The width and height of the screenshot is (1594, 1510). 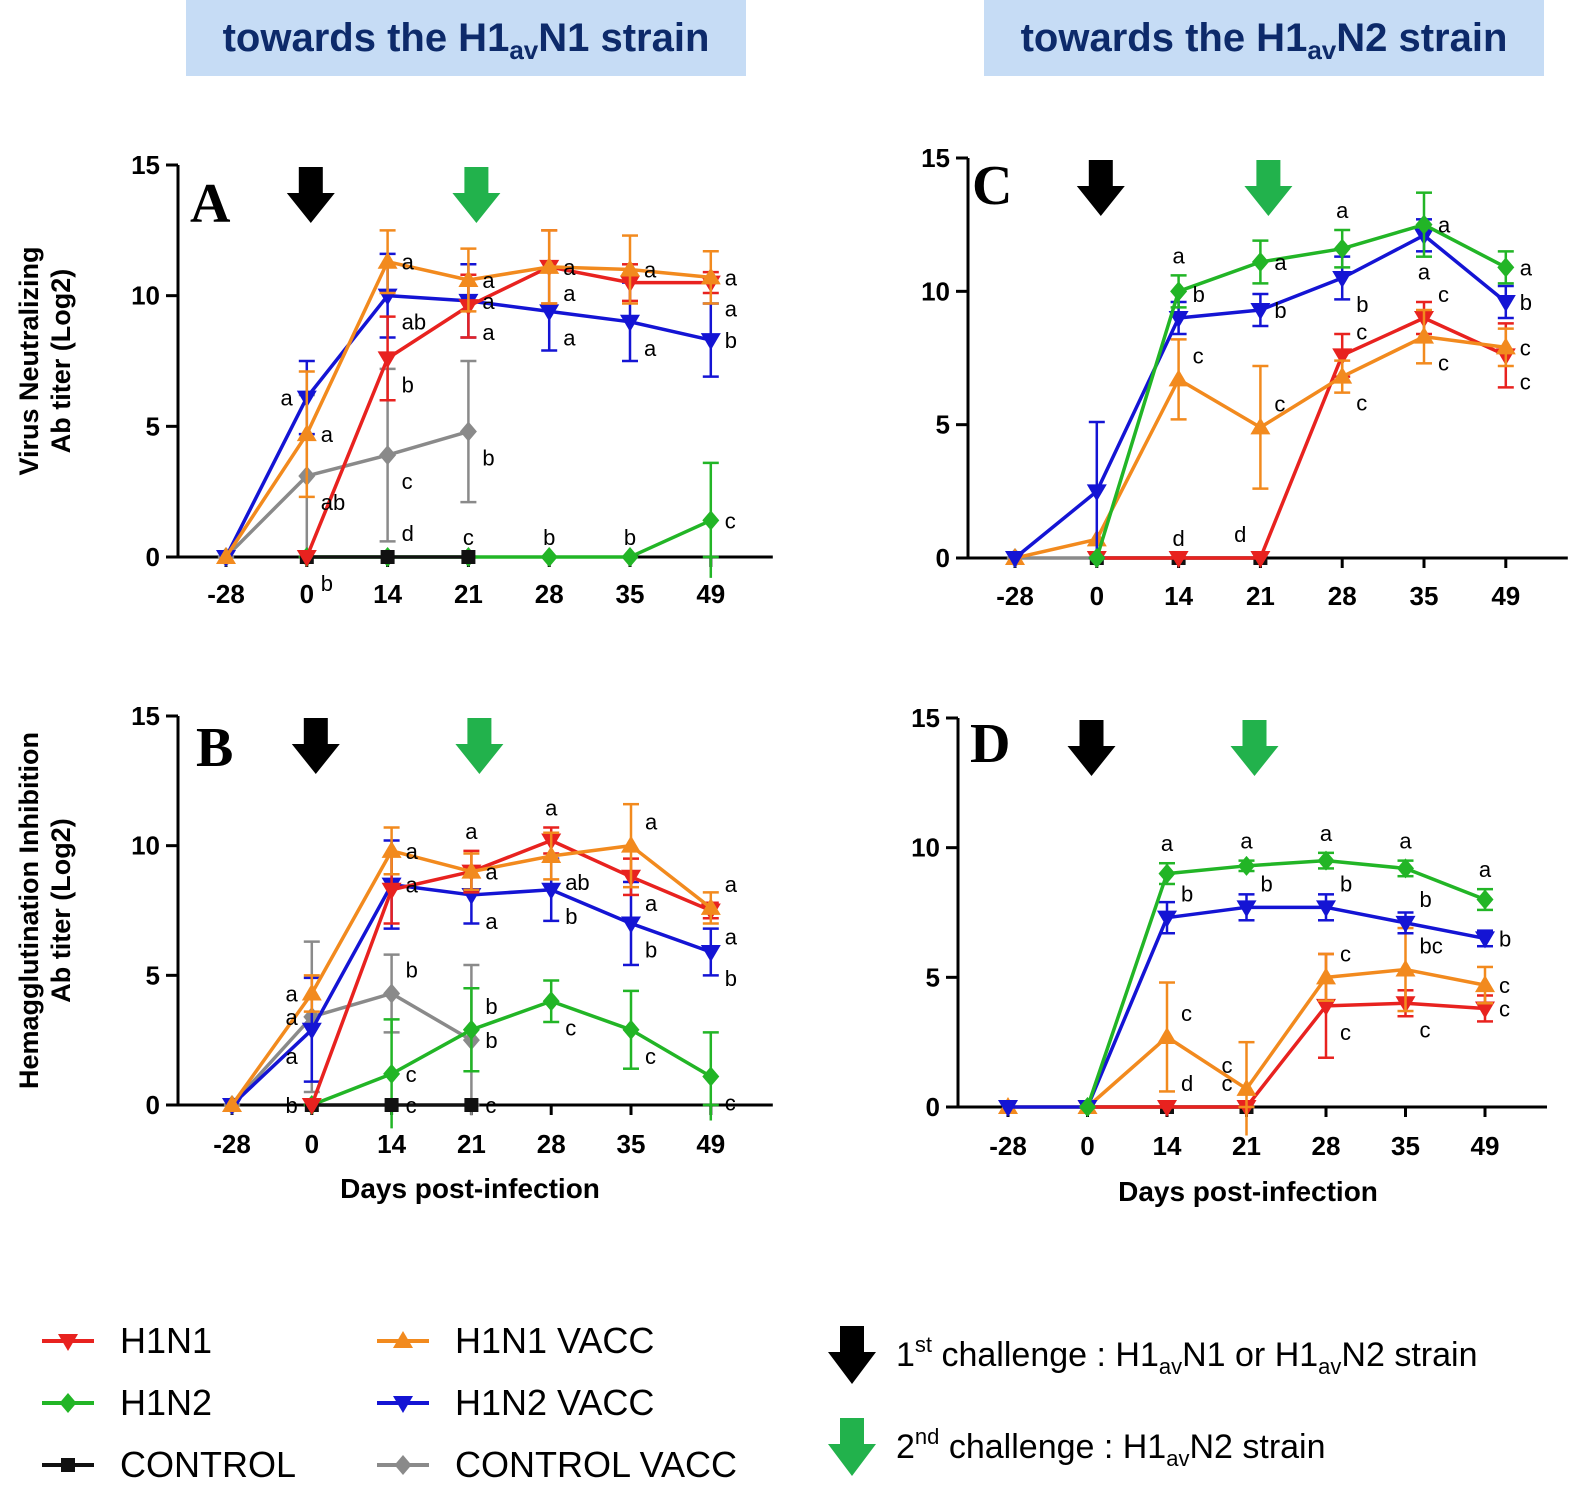 What do you see at coordinates (514, 1341) in the screenshot?
I see `legend-item-h1n1-vacc: H1N1 VACC` at bounding box center [514, 1341].